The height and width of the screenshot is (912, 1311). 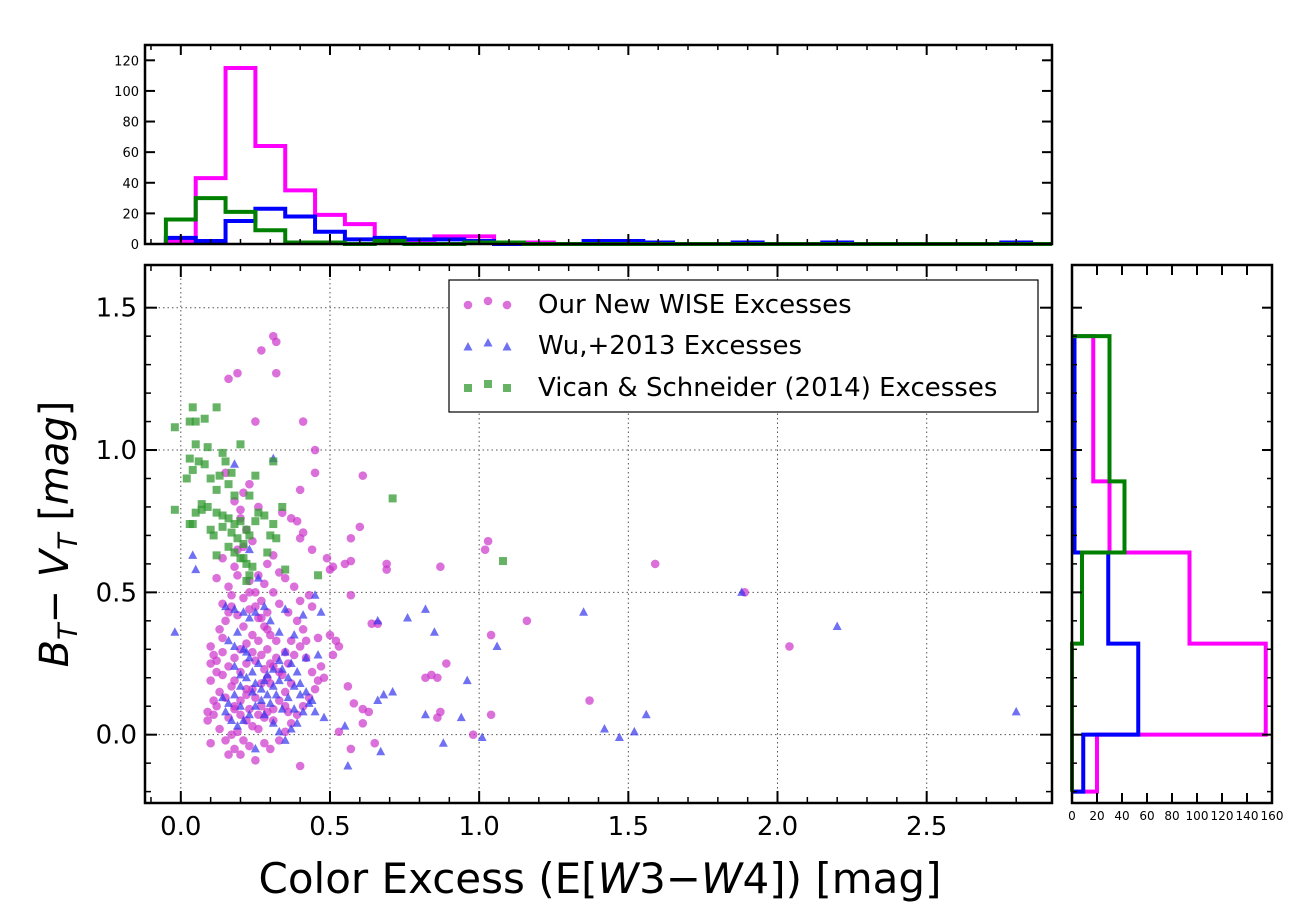 What do you see at coordinates (600, 878) in the screenshot?
I see `x-axis-title: Color Excess (E[W3−W4]) [mag]` at bounding box center [600, 878].